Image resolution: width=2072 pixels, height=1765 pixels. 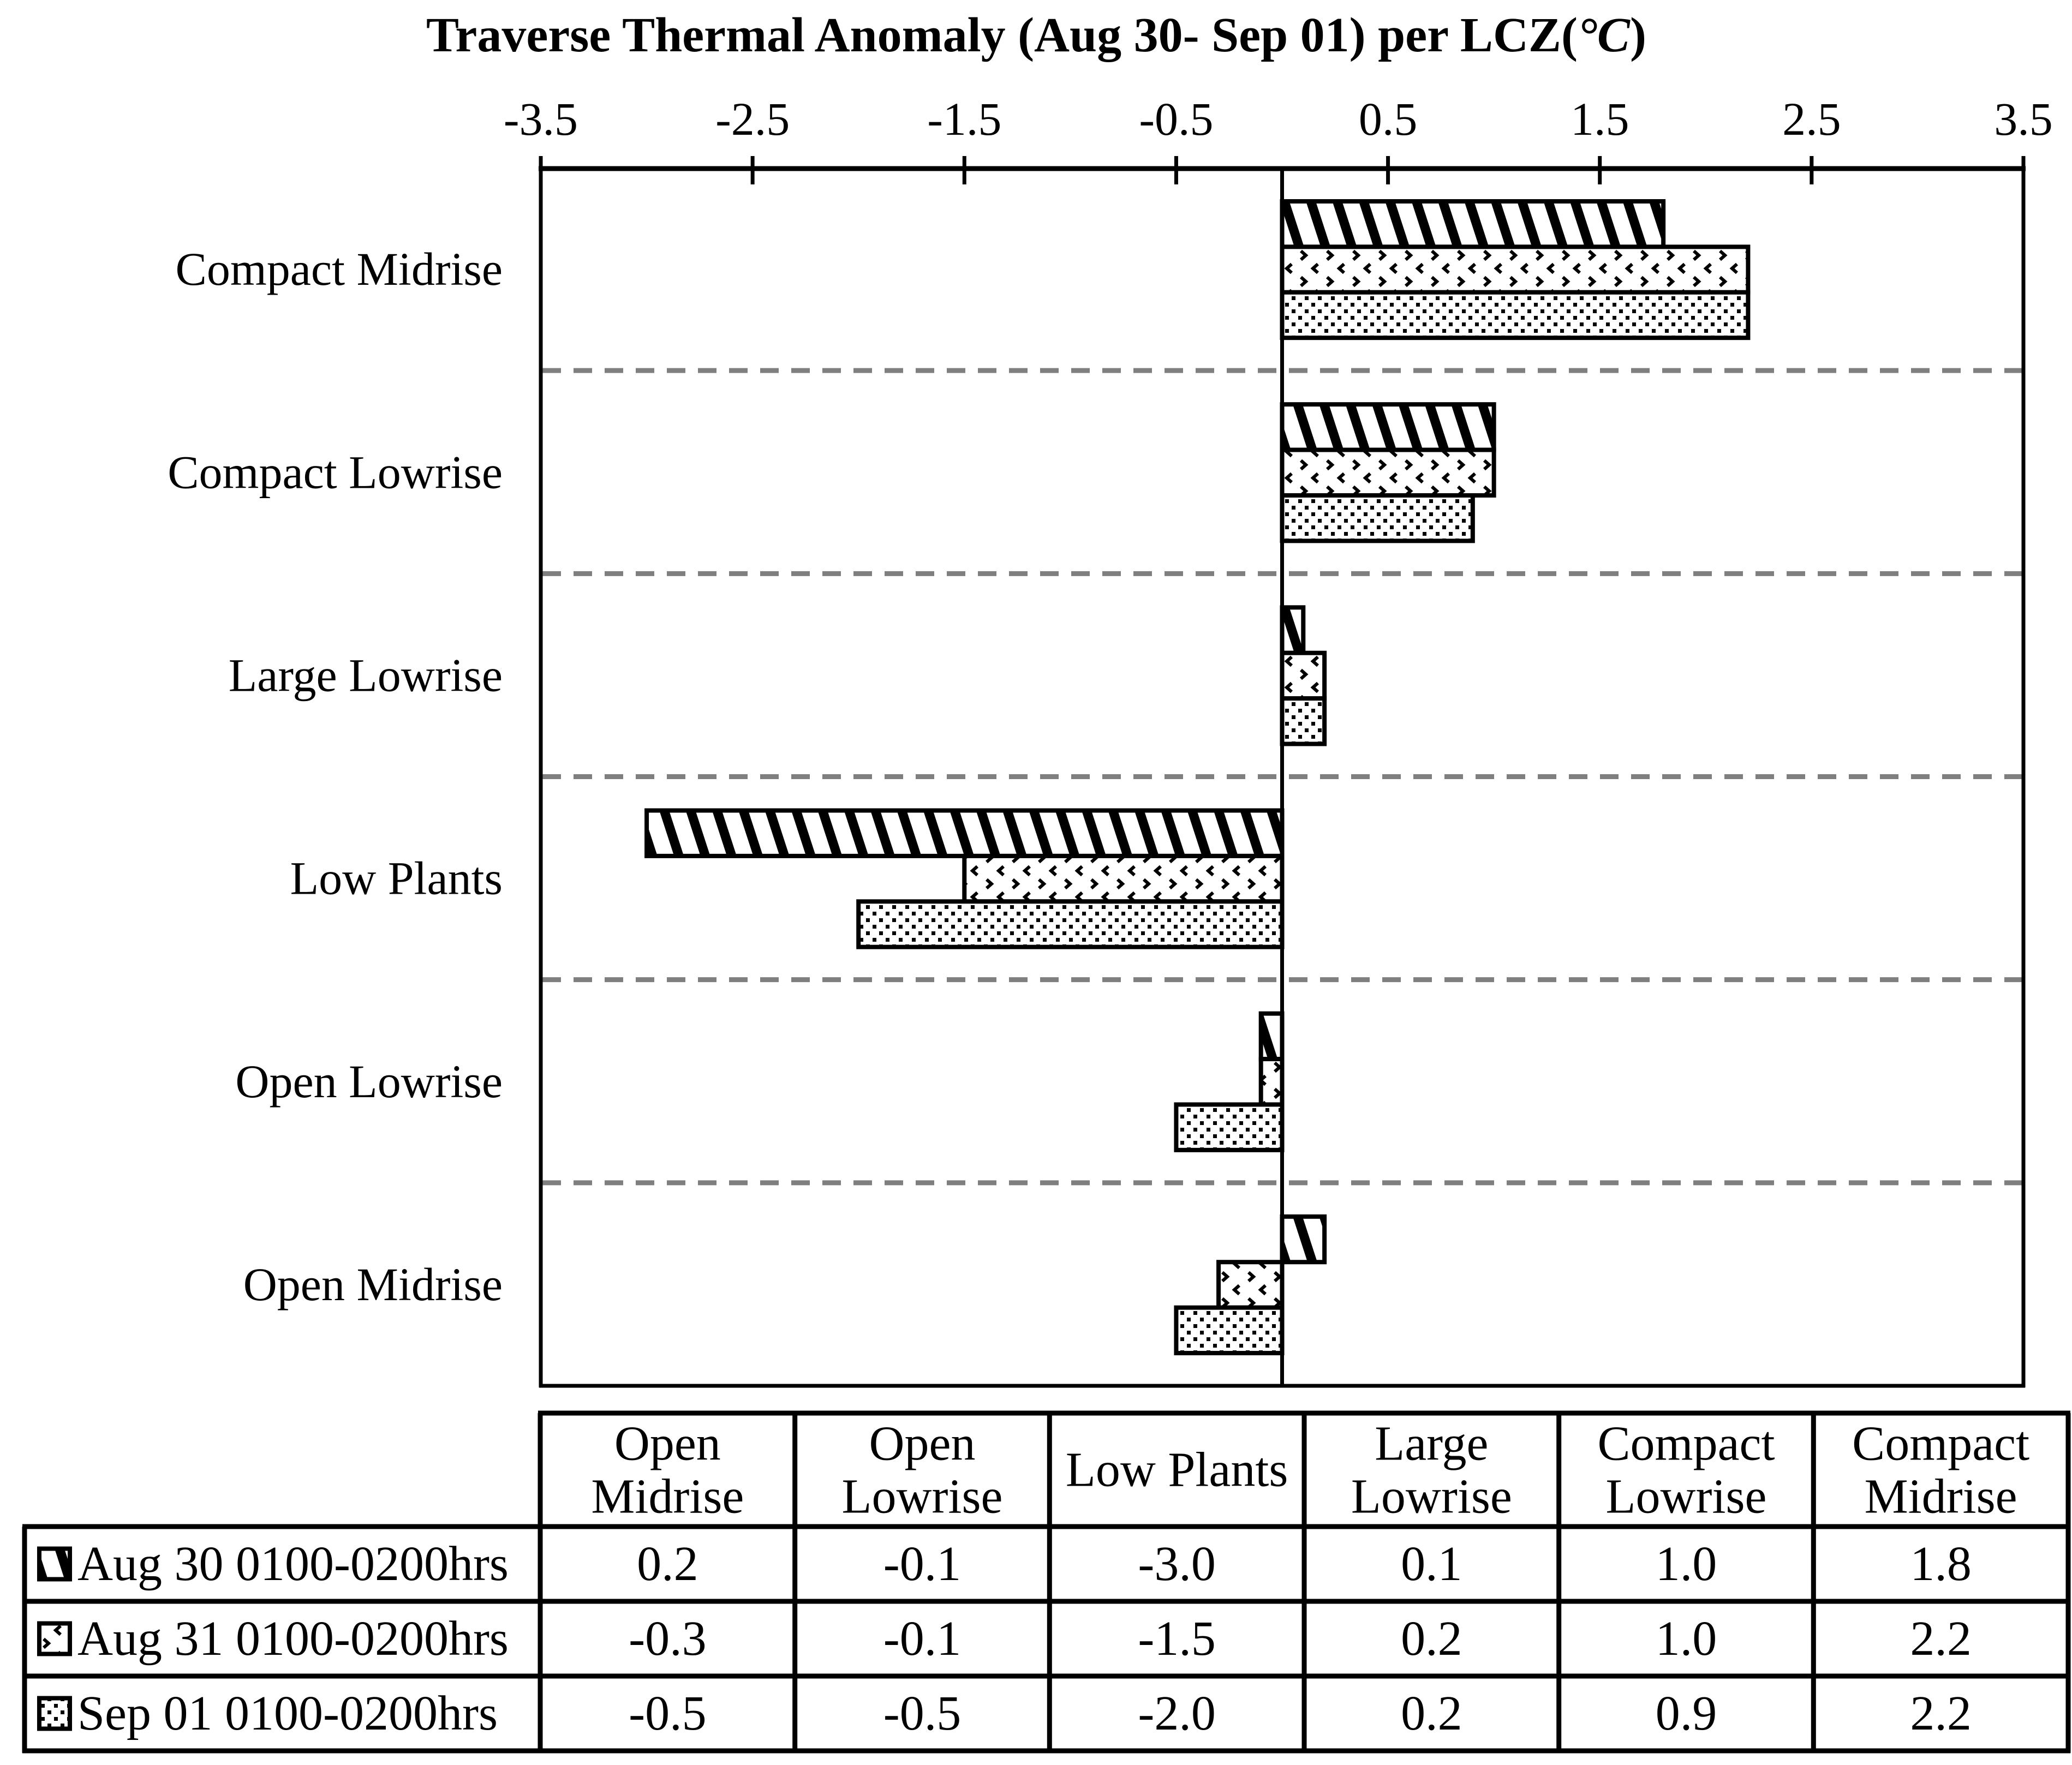 I want to click on x-axis-label-1.5: 1.5, so click(x=1600, y=119).